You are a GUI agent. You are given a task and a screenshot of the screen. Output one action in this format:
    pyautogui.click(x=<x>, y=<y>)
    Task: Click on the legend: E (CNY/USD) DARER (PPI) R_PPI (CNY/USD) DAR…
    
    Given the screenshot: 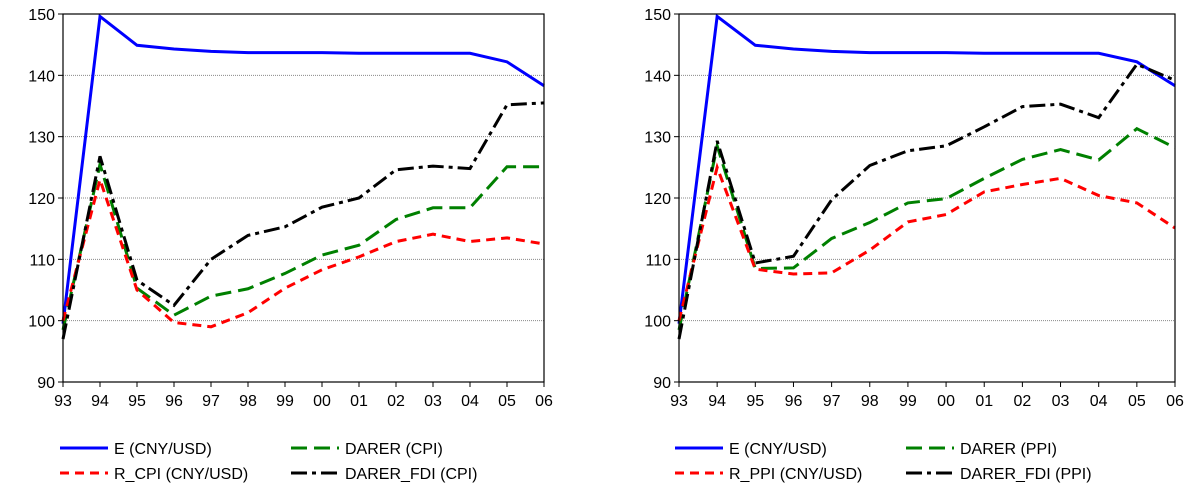 What is the action you would take?
    pyautogui.click(x=883, y=462)
    